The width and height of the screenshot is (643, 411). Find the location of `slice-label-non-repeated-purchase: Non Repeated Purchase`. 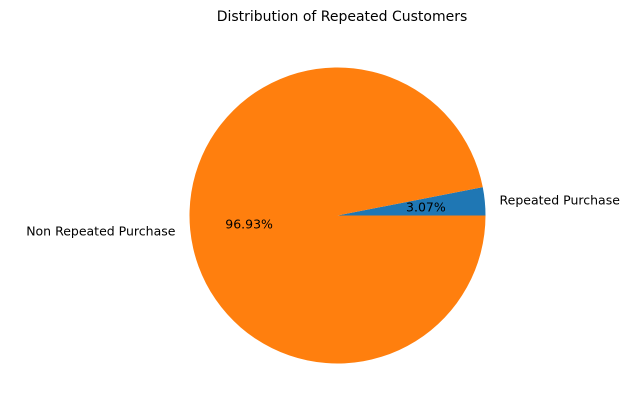

slice-label-non-repeated-purchase: Non Repeated Purchase is located at coordinates (101, 231).